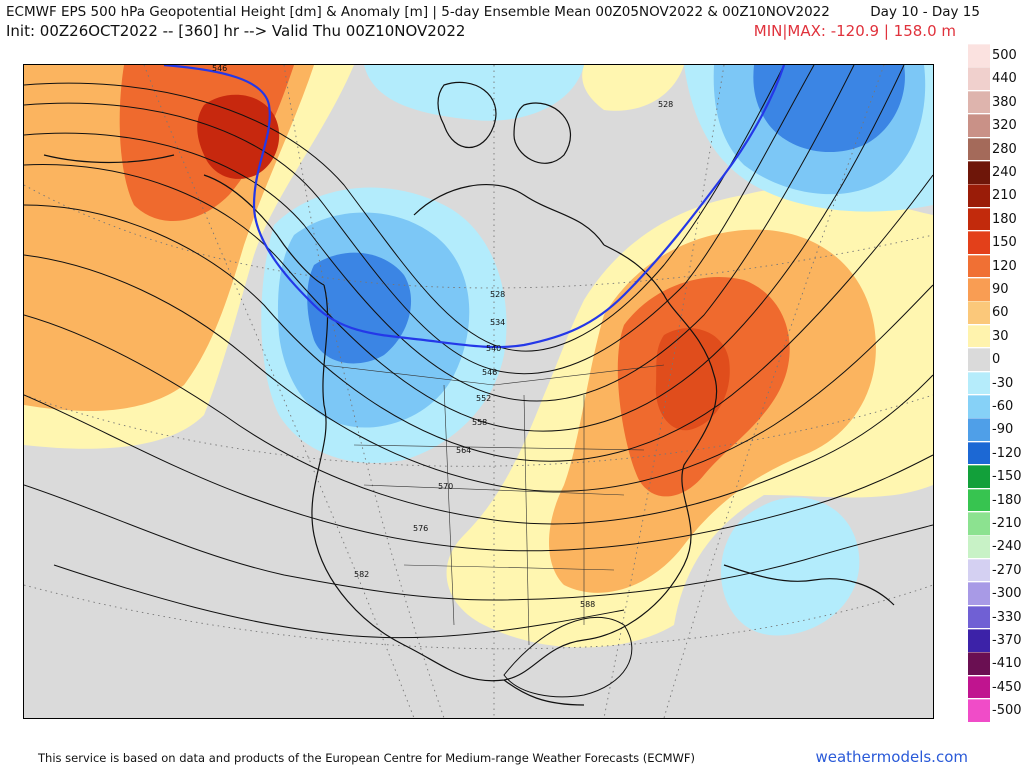  What do you see at coordinates (1004, 266) in the screenshot?
I see `scale-label: 120` at bounding box center [1004, 266].